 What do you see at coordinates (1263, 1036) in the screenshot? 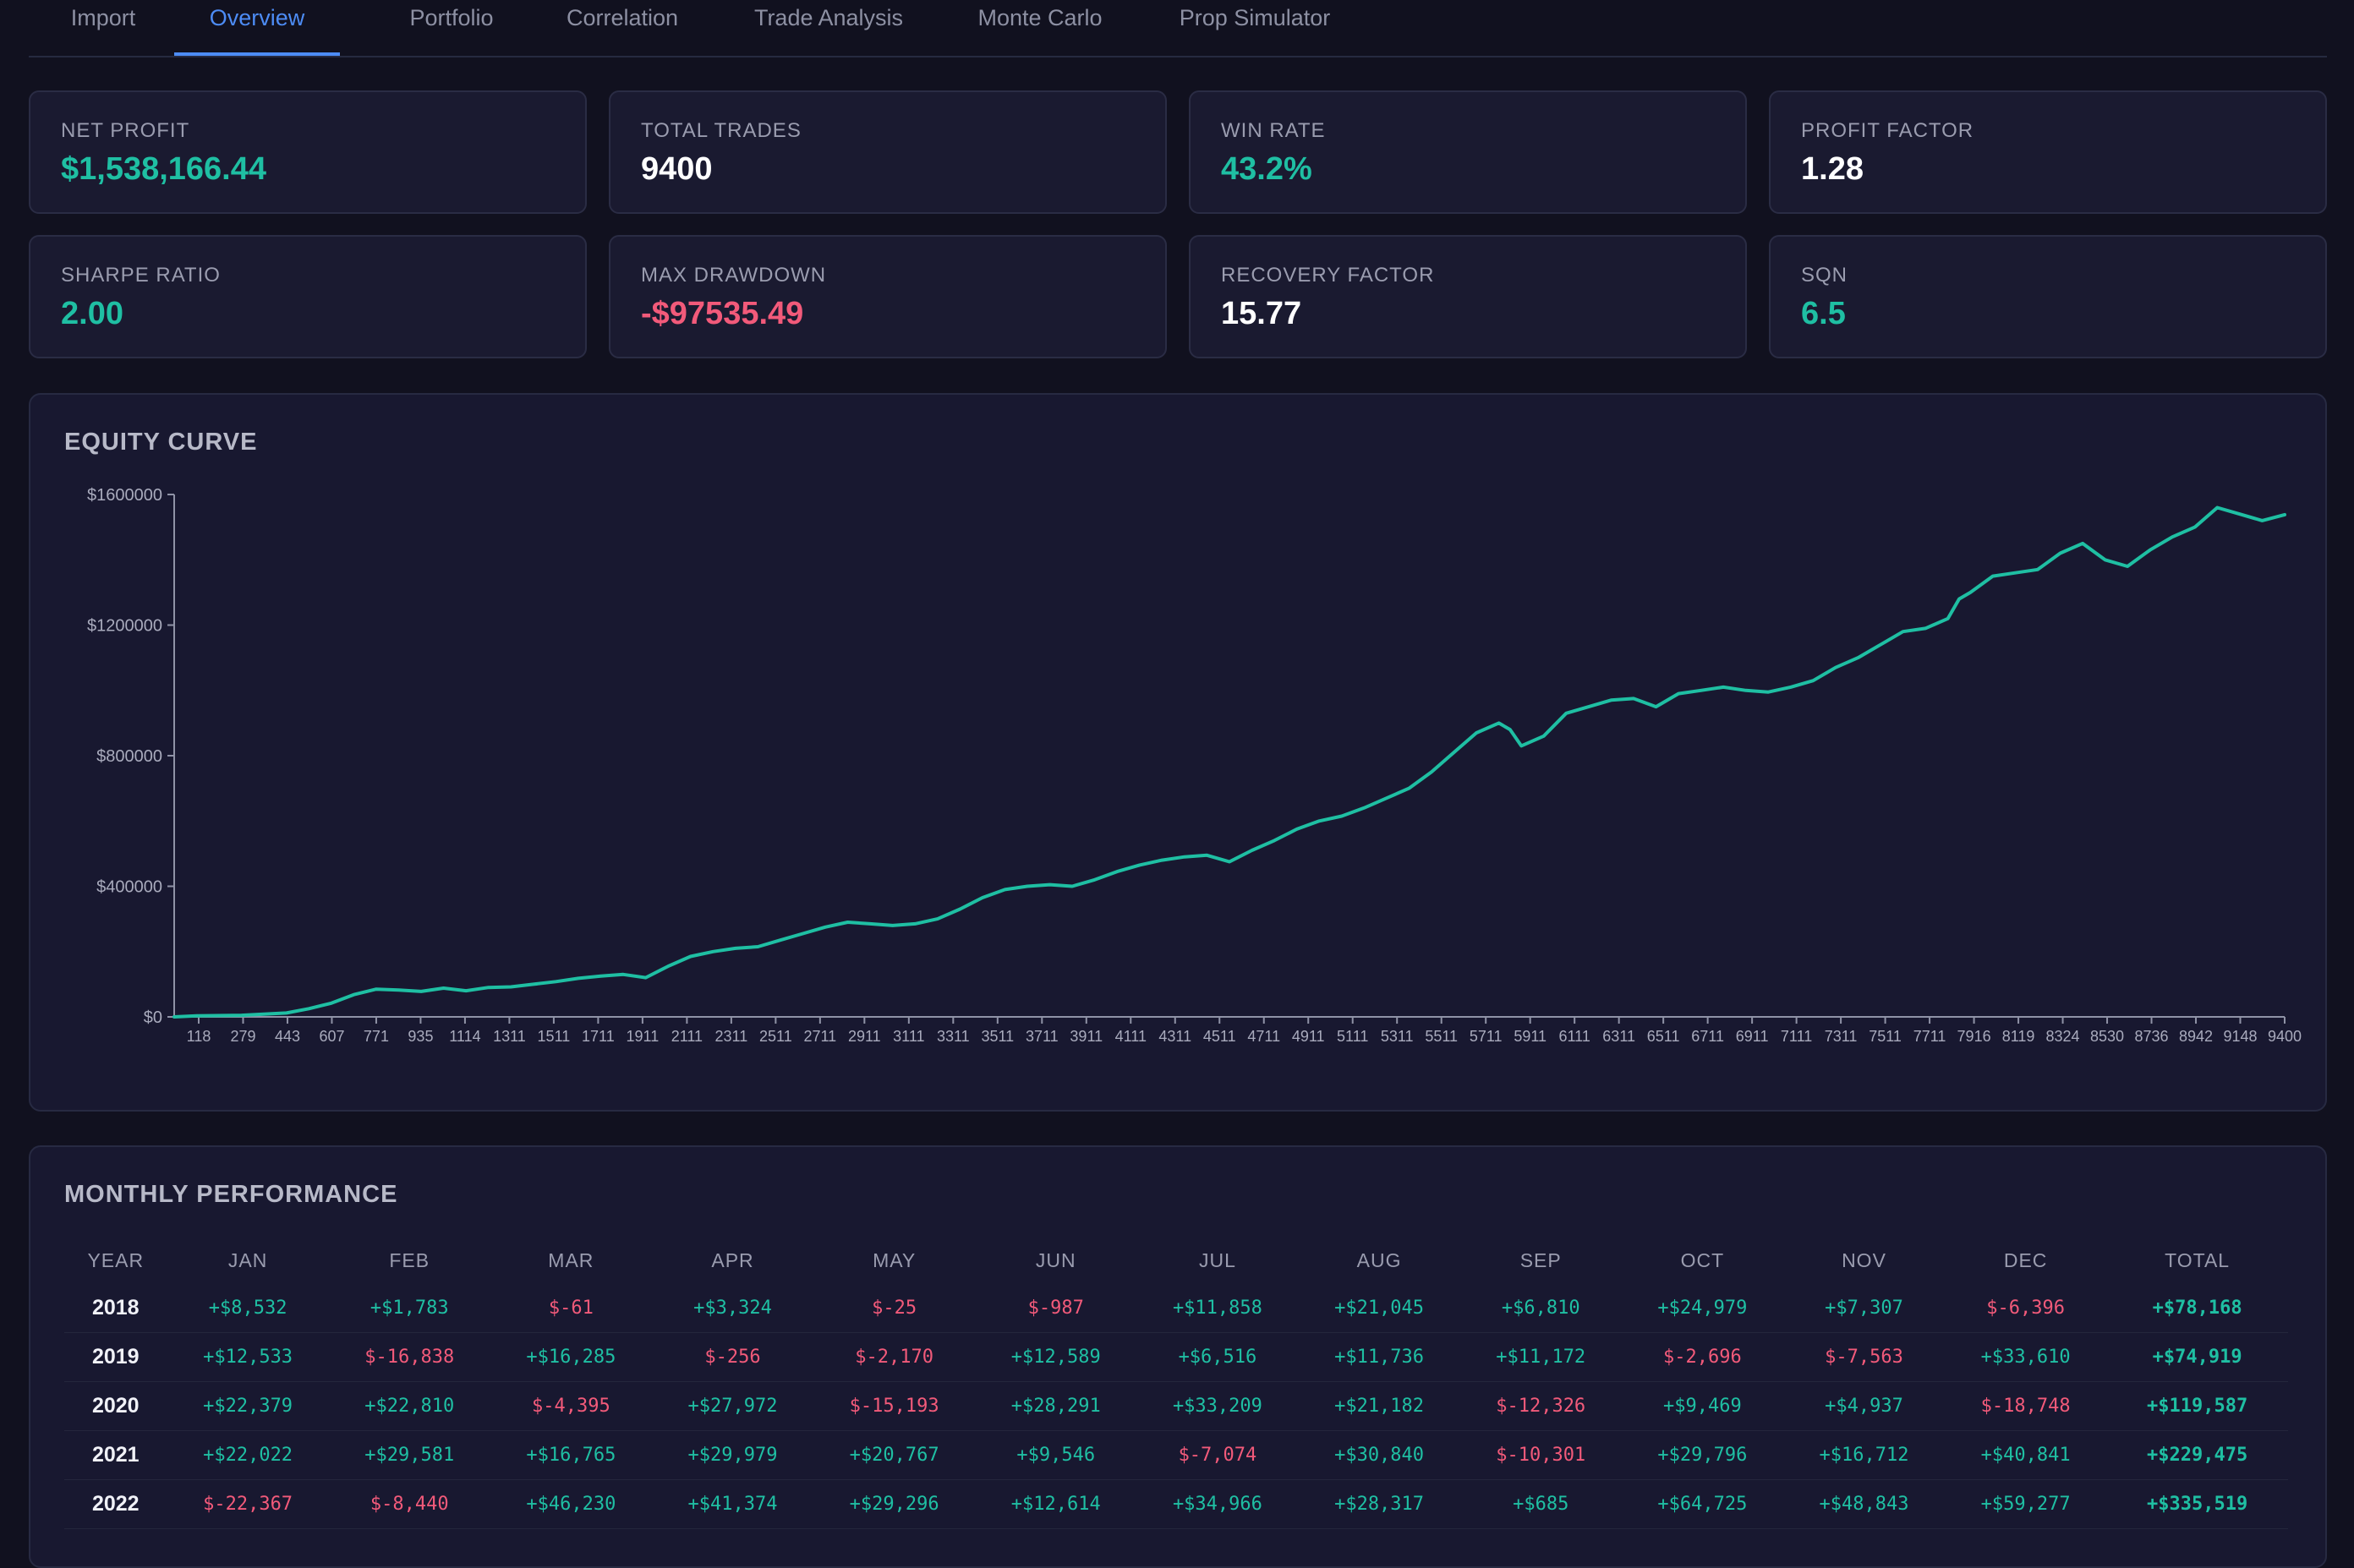
I see `x-tick-label: 4711` at bounding box center [1263, 1036].